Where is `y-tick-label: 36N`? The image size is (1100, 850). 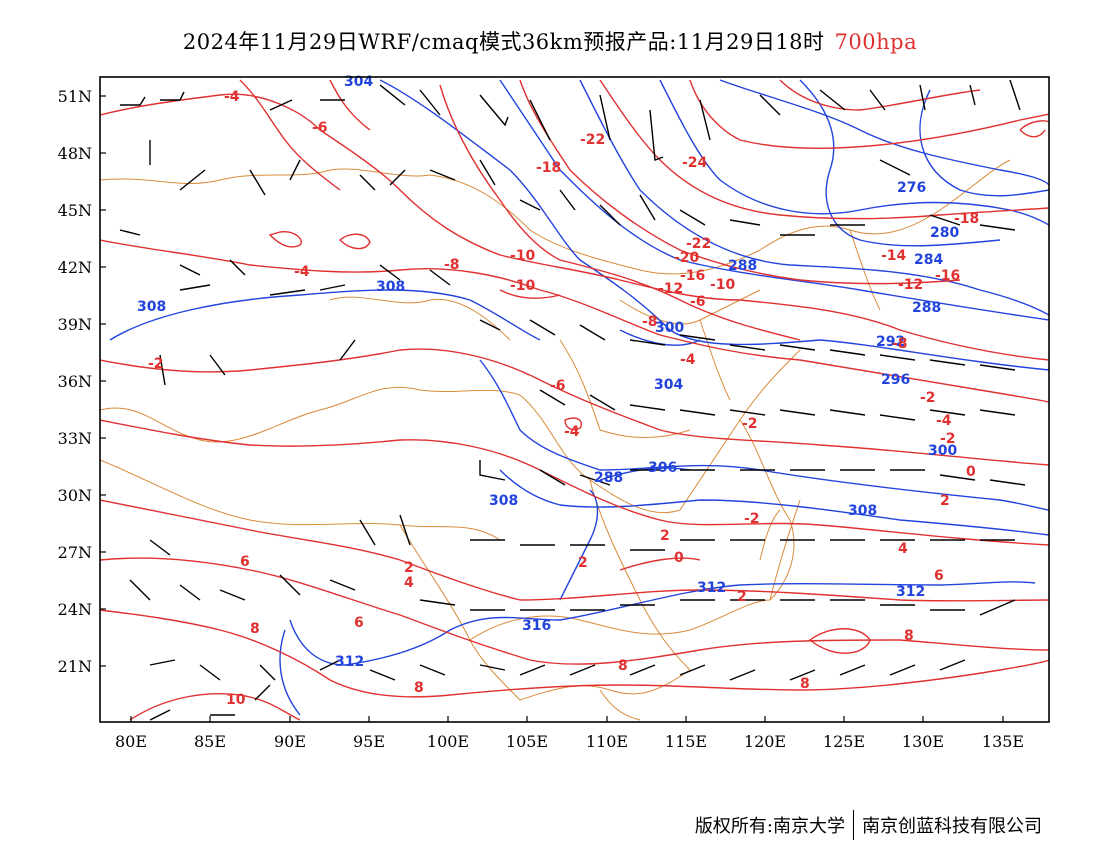 y-tick-label: 36N is located at coordinates (75, 381).